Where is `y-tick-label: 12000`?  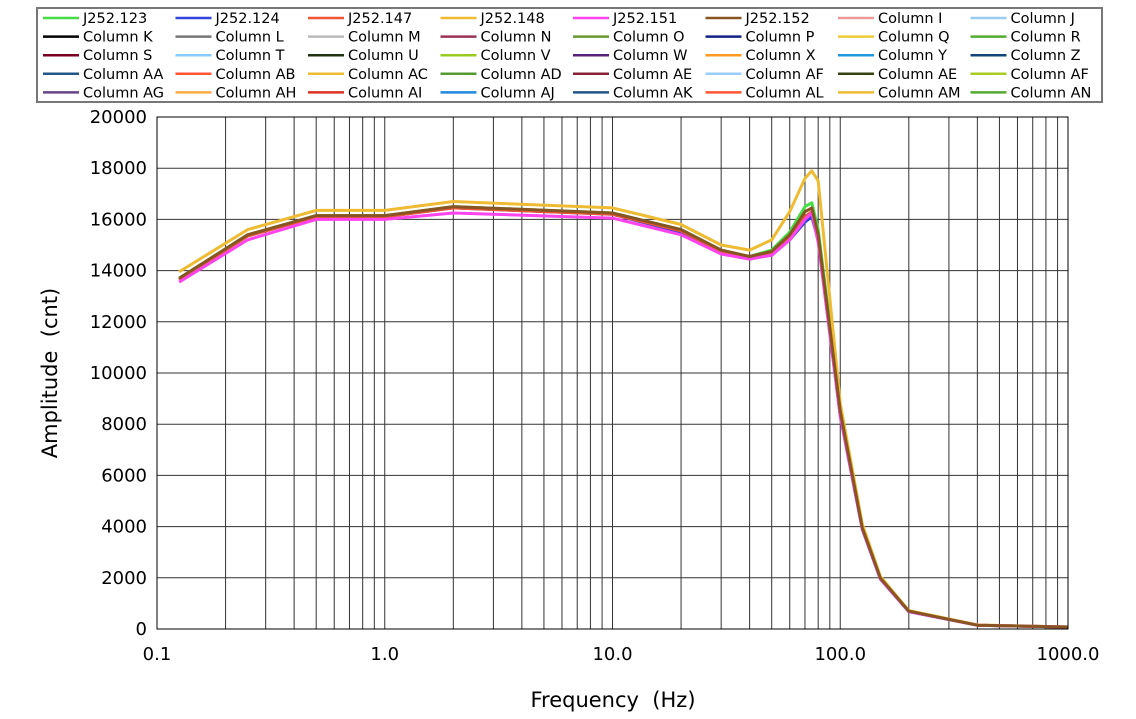
y-tick-label: 12000 is located at coordinates (118, 322).